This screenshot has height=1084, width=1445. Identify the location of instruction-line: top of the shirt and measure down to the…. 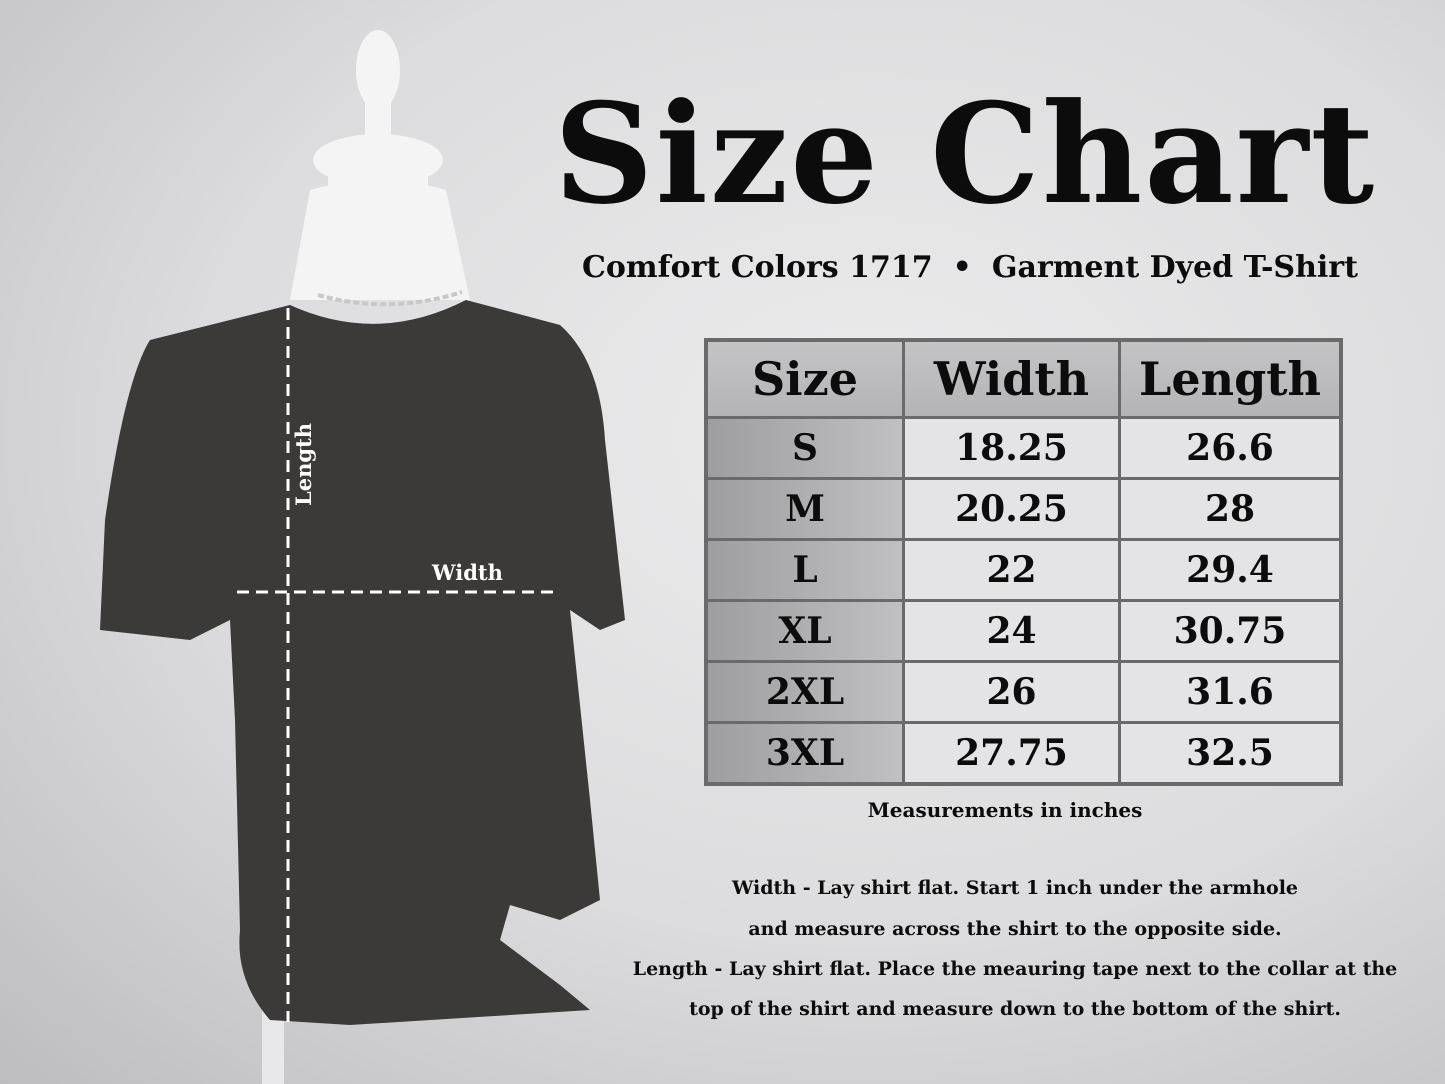
(1015, 1009).